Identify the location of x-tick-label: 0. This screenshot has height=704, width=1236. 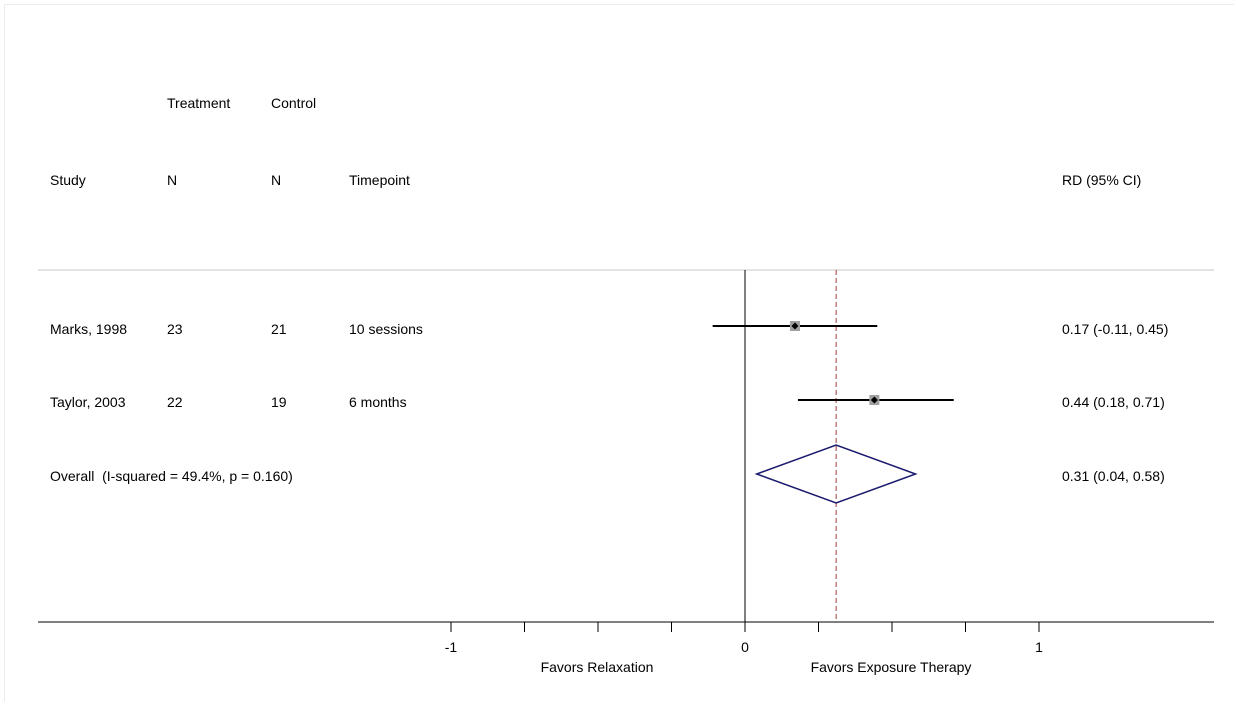
(745, 647).